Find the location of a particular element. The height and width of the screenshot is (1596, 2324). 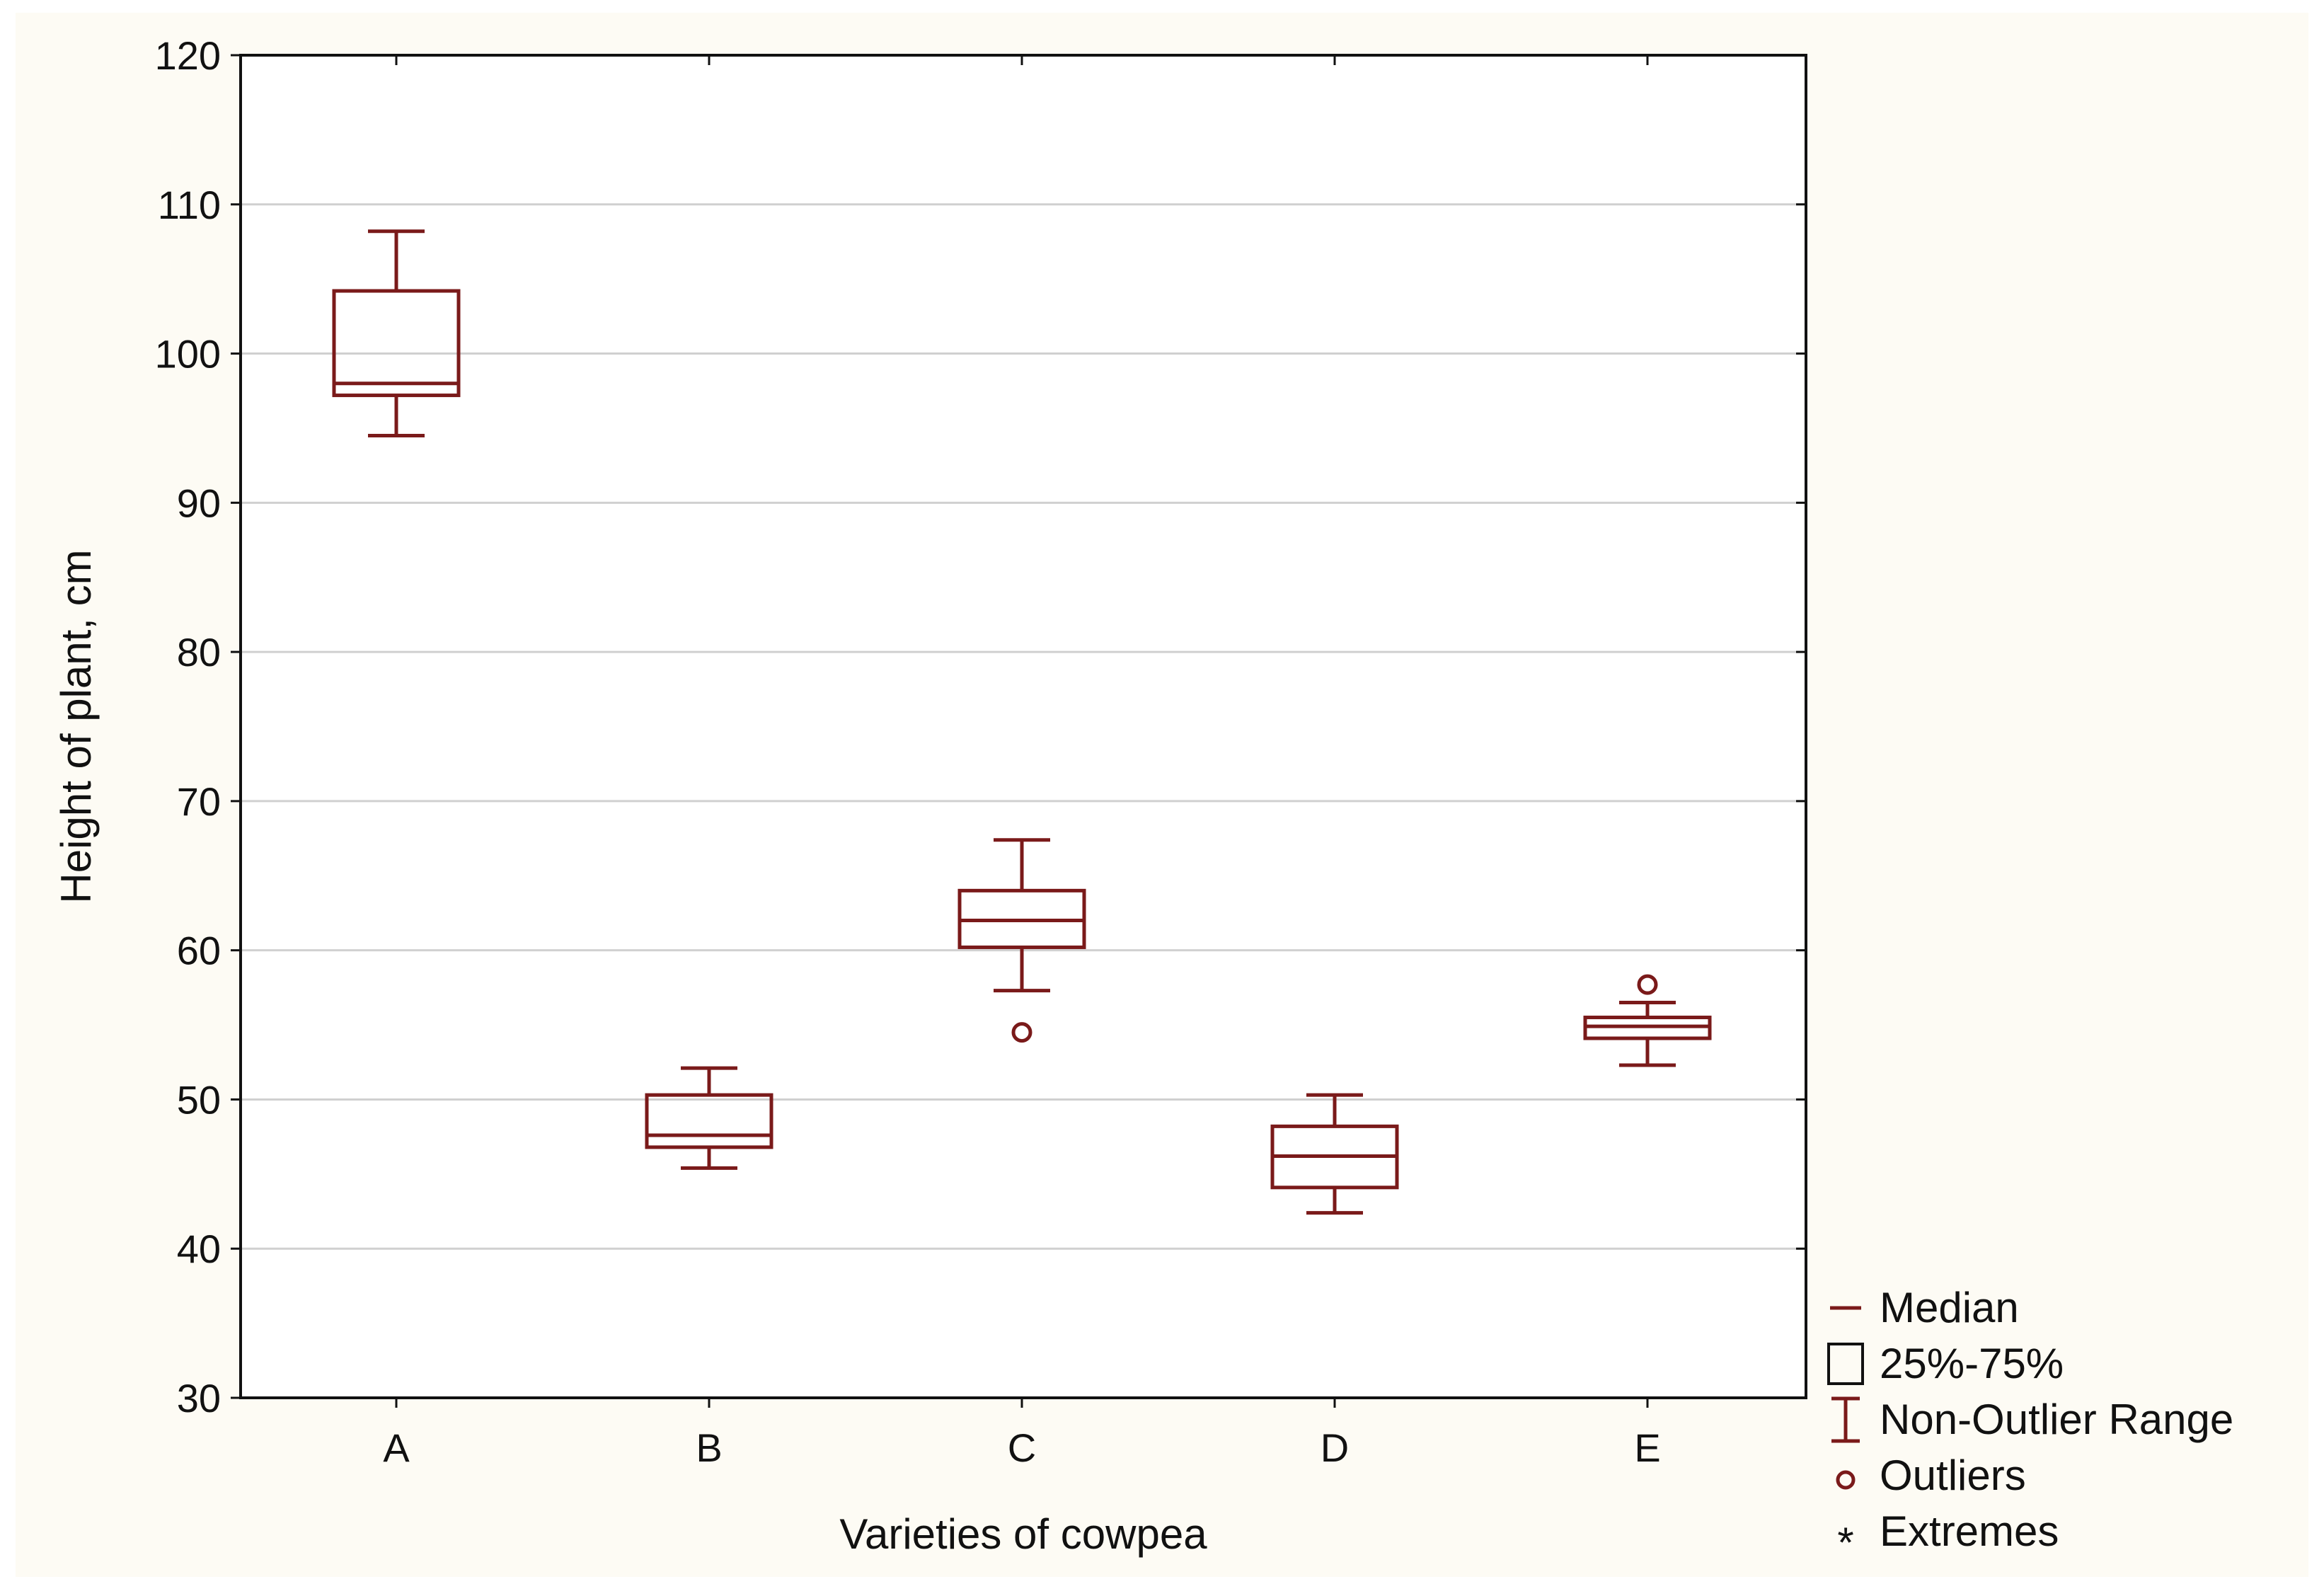

legend-entry-box: 25%-75% is located at coordinates (1945, 1363).